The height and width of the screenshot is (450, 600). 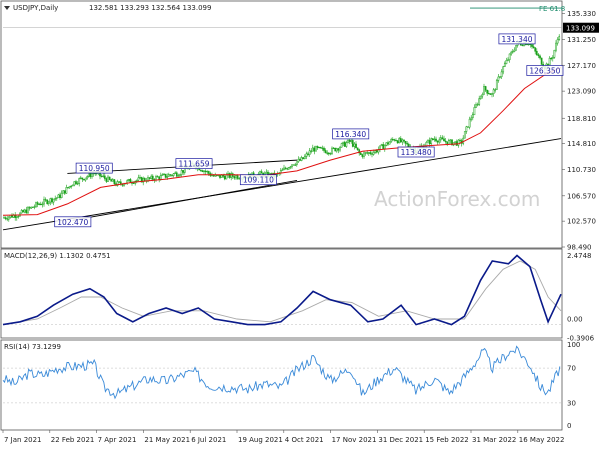 What do you see at coordinates (208, 440) in the screenshot?
I see `time-axis-label: 6 Jul 2021` at bounding box center [208, 440].